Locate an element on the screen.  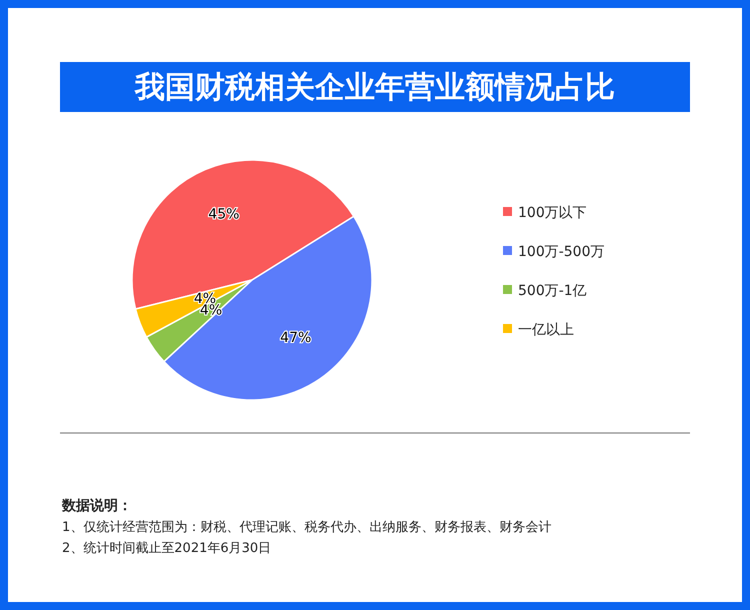
text: 2、统计时间截止至2021年6月30日 is located at coordinates (167, 548).